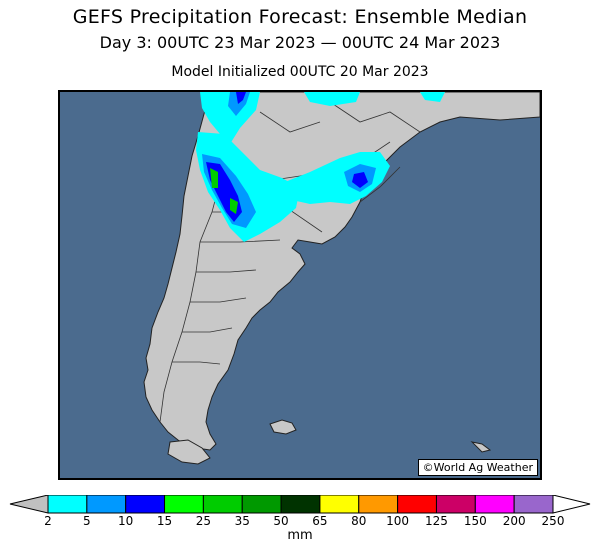 The width and height of the screenshot is (600, 548). Describe the element at coordinates (242, 521) in the screenshot. I see `colorbar-tick-label: 35` at that location.